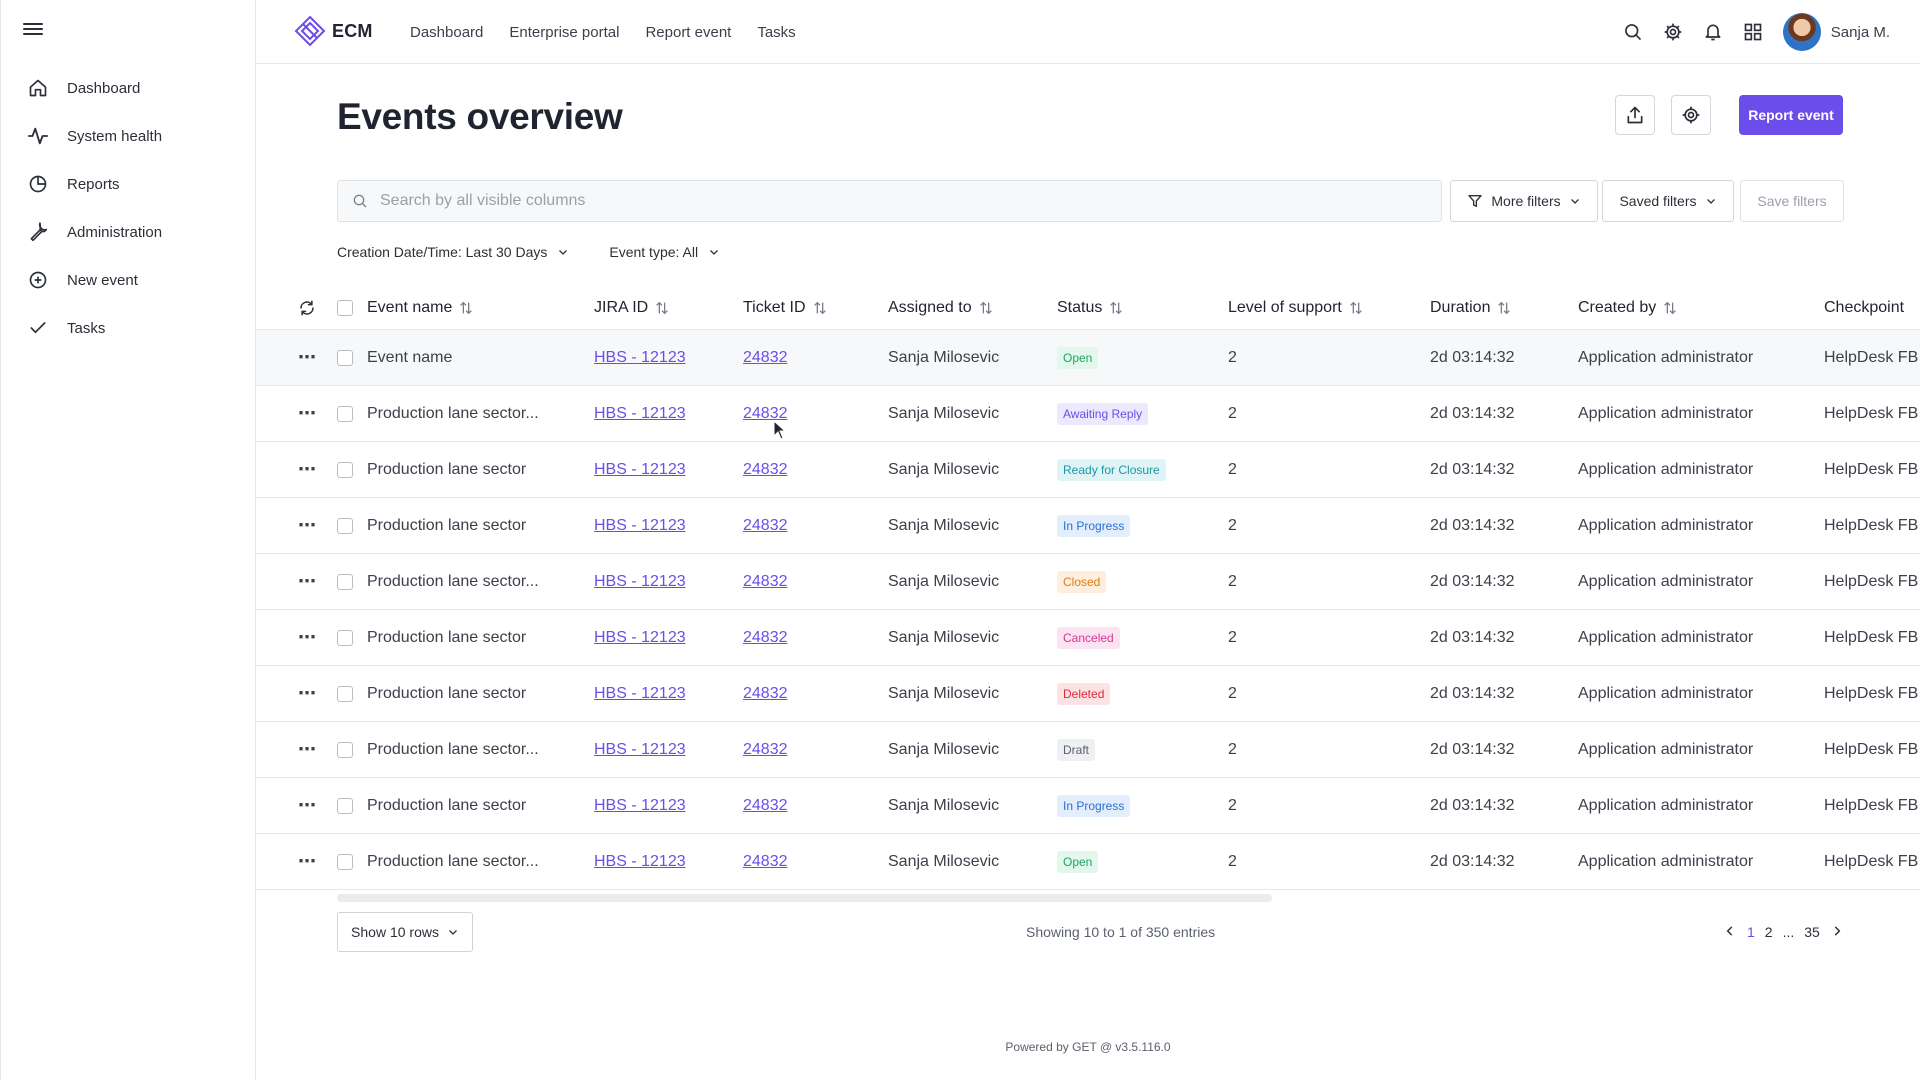  Describe the element at coordinates (1860, 32) in the screenshot. I see `user-name: Sanja M.` at that location.